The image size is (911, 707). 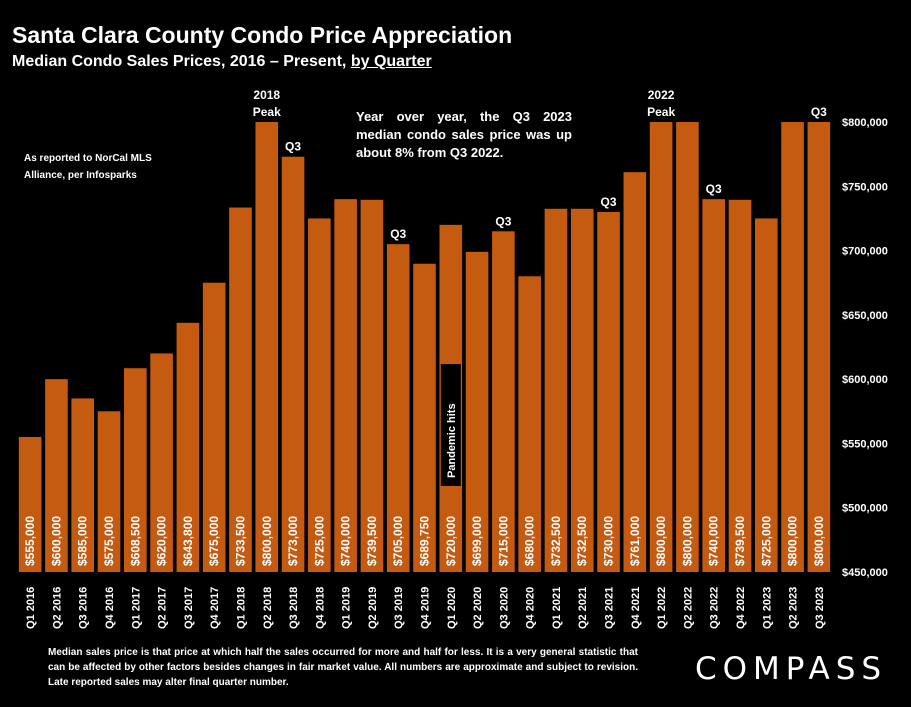 What do you see at coordinates (503, 541) in the screenshot?
I see `bar-value-label: $715,000` at bounding box center [503, 541].